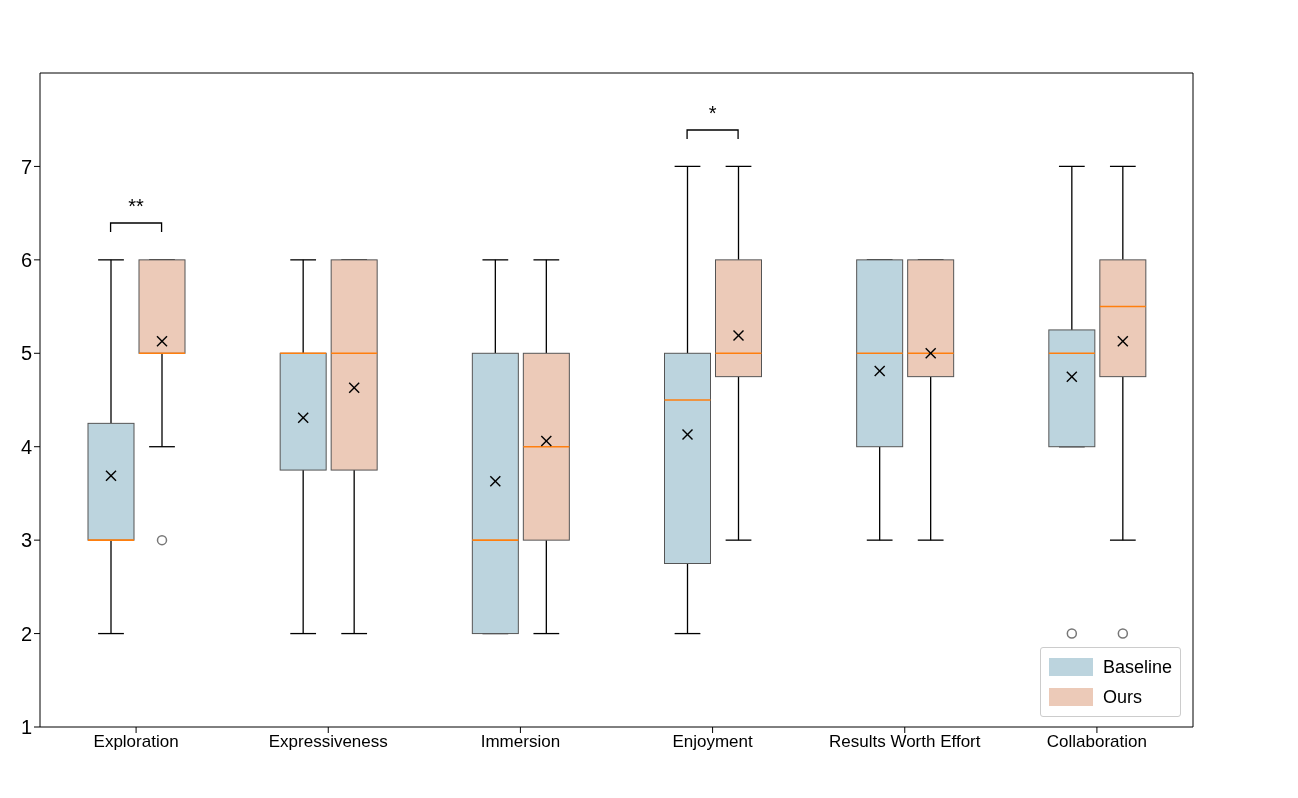 This screenshot has height=798, width=1298. What do you see at coordinates (136, 742) in the screenshot?
I see `x-tick-label: Exploration` at bounding box center [136, 742].